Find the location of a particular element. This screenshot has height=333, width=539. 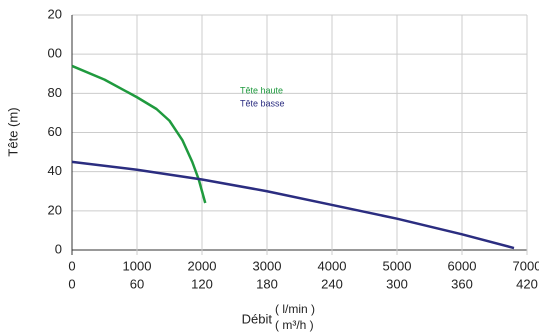

x-tick-label: 1000 is located at coordinates (137, 265).